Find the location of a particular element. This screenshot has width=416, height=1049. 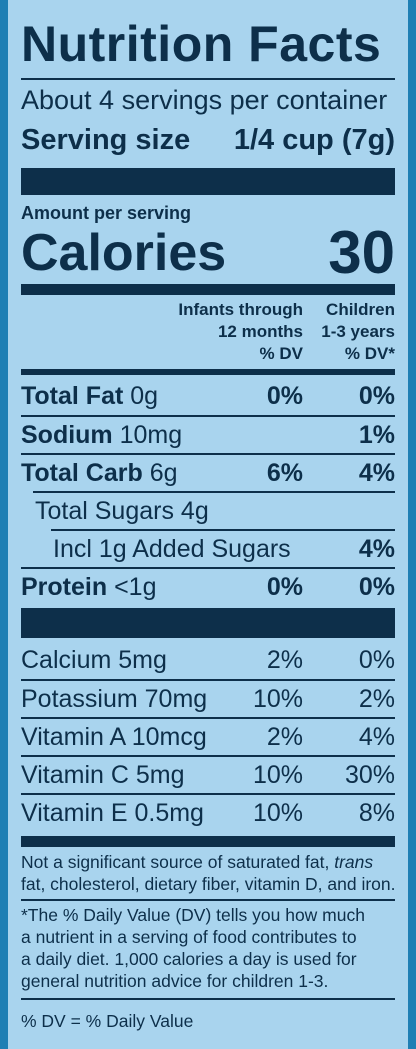

label-title: Nutrition Facts is located at coordinates (201, 44).